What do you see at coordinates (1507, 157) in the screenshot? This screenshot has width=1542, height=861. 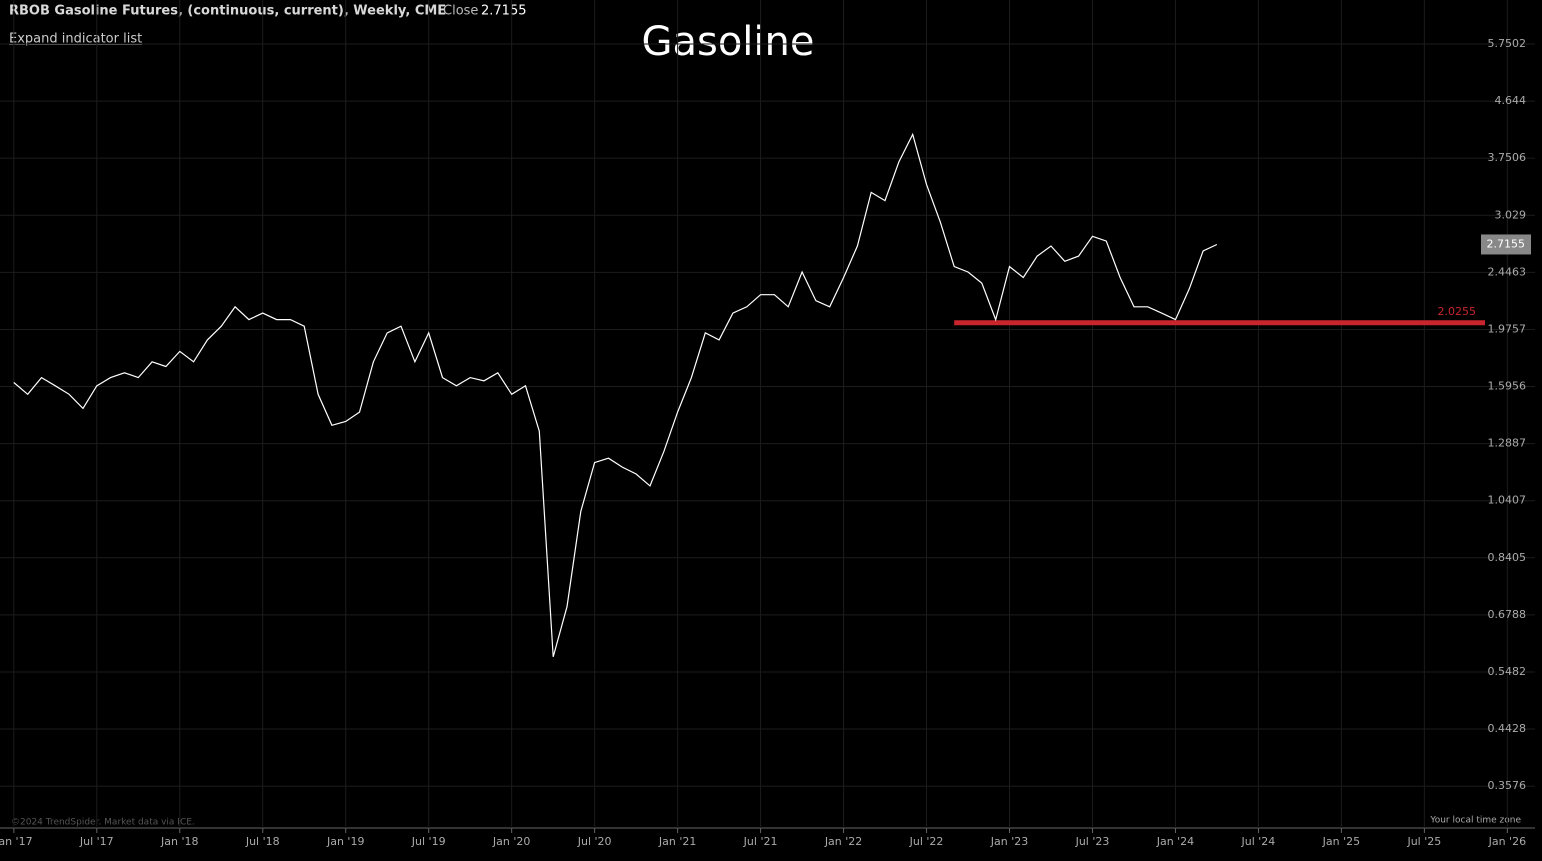 I see `y-tick-label: 3.7506` at bounding box center [1507, 157].